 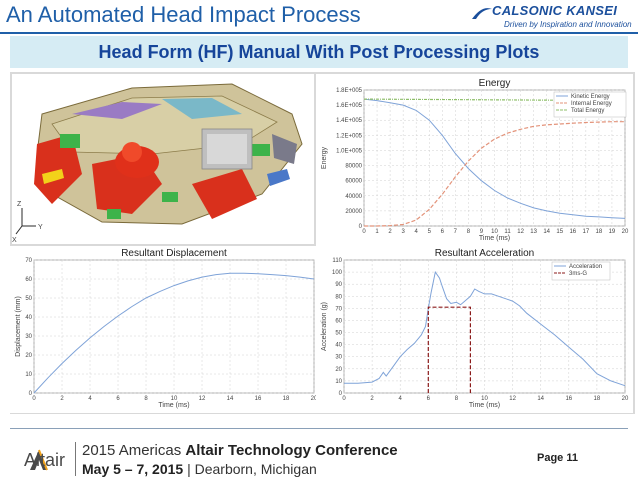 I want to click on triad-x-label: X, so click(x=14, y=240).